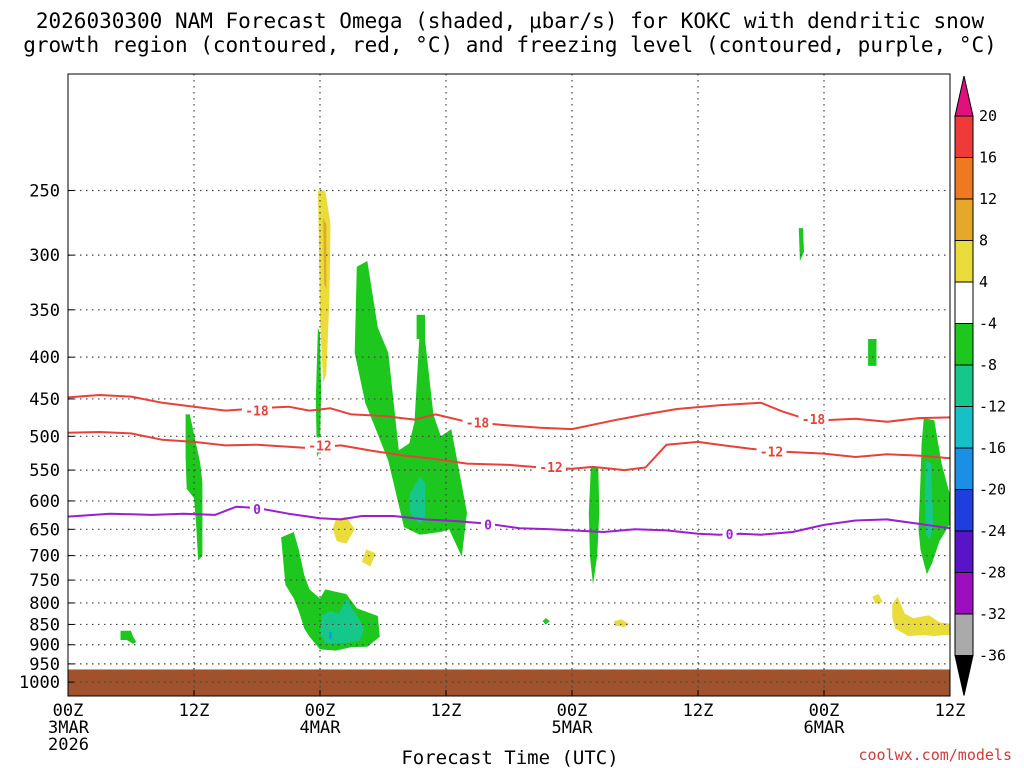 This screenshot has width=1024, height=768. I want to click on contour-label--12-1: -12, so click(550, 468).